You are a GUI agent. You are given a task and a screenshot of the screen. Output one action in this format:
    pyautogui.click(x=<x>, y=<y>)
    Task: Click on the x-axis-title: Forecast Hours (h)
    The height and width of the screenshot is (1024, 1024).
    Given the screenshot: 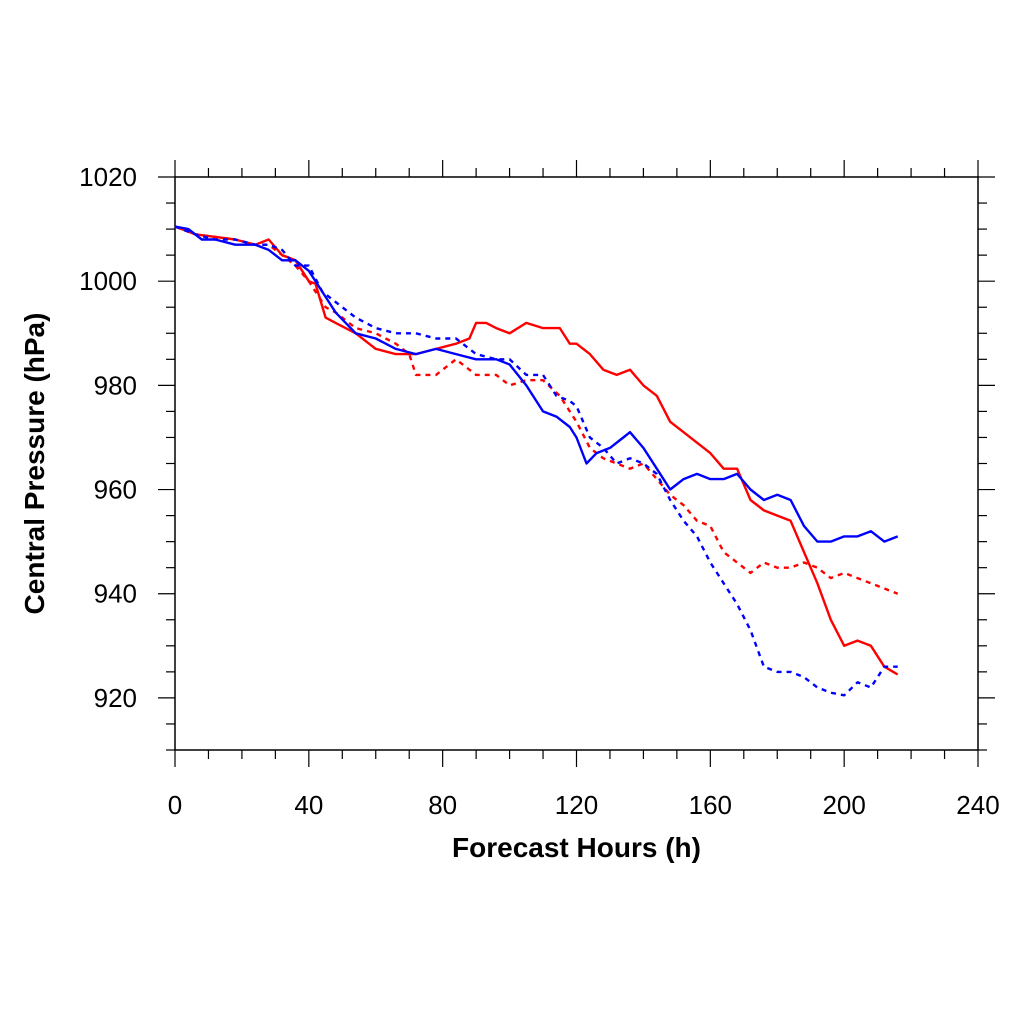 What is the action you would take?
    pyautogui.click(x=576, y=847)
    